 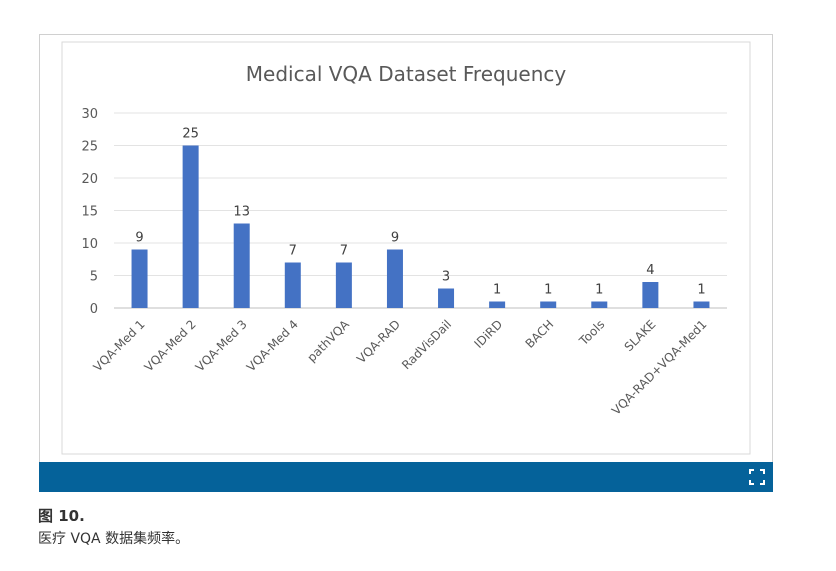 What do you see at coordinates (89, 244) in the screenshot?
I see `y-tick-label: 10` at bounding box center [89, 244].